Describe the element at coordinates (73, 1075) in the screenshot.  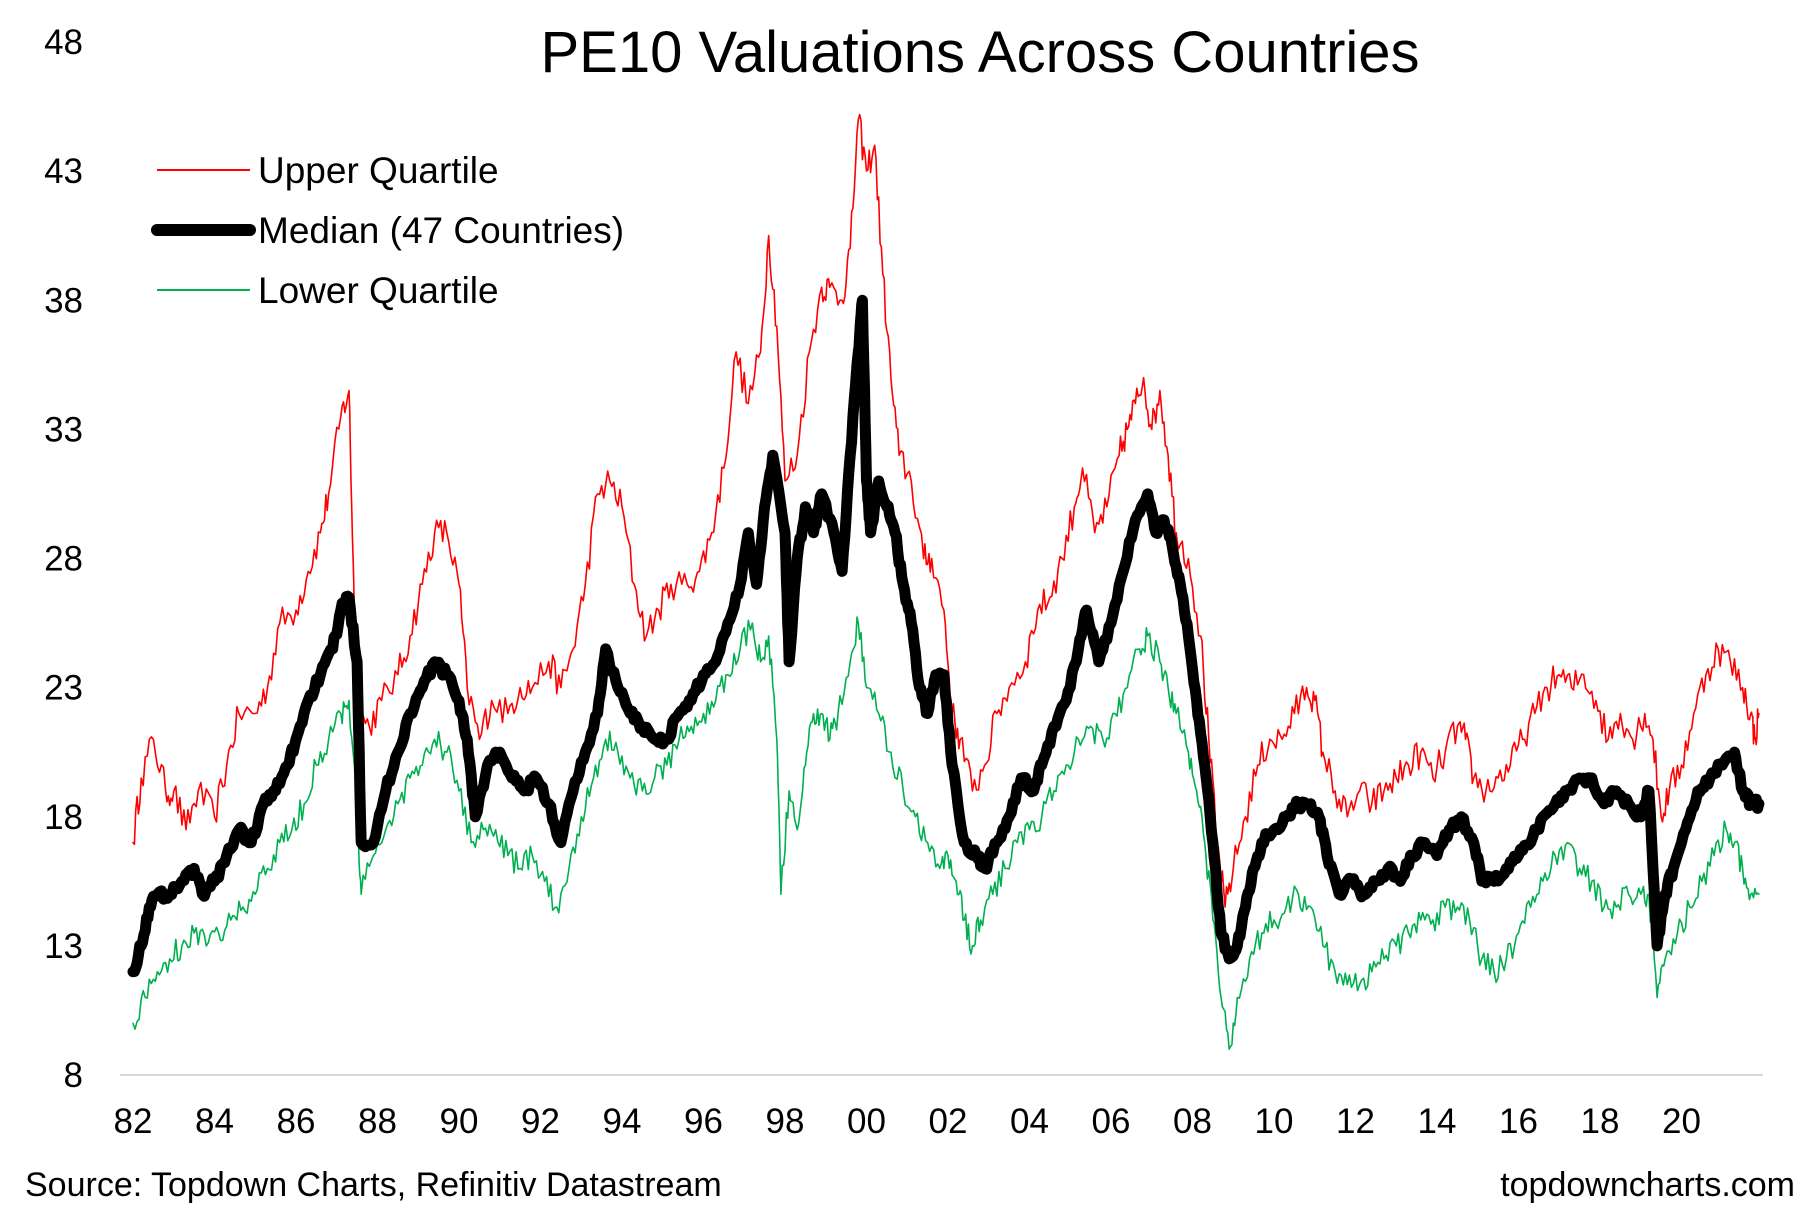
I see `y-tick-label: 8` at that location.